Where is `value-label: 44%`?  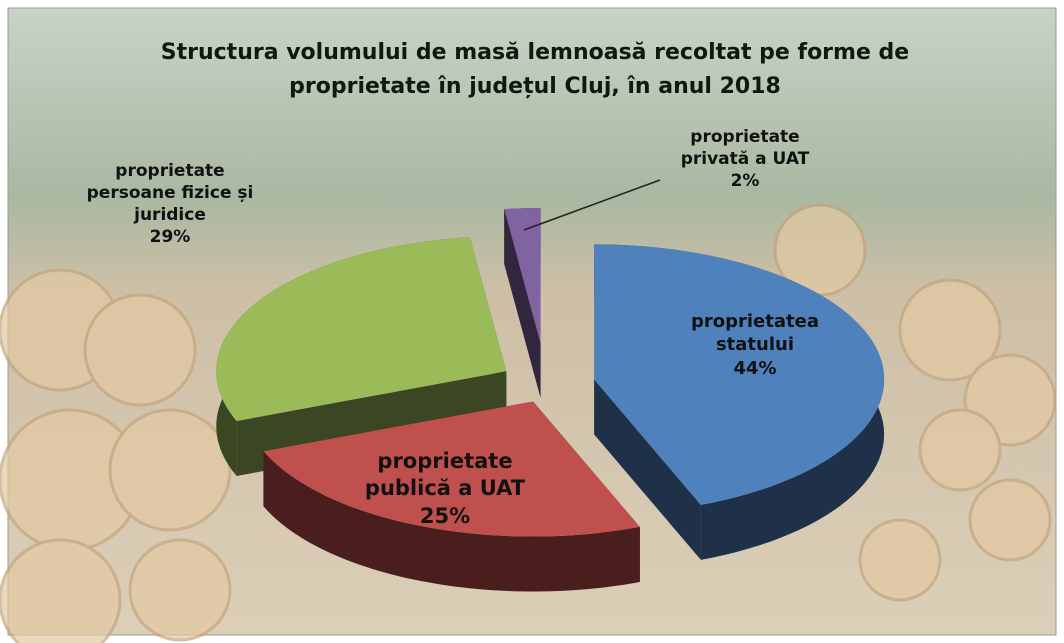
value-label: 44% is located at coordinates (755, 368).